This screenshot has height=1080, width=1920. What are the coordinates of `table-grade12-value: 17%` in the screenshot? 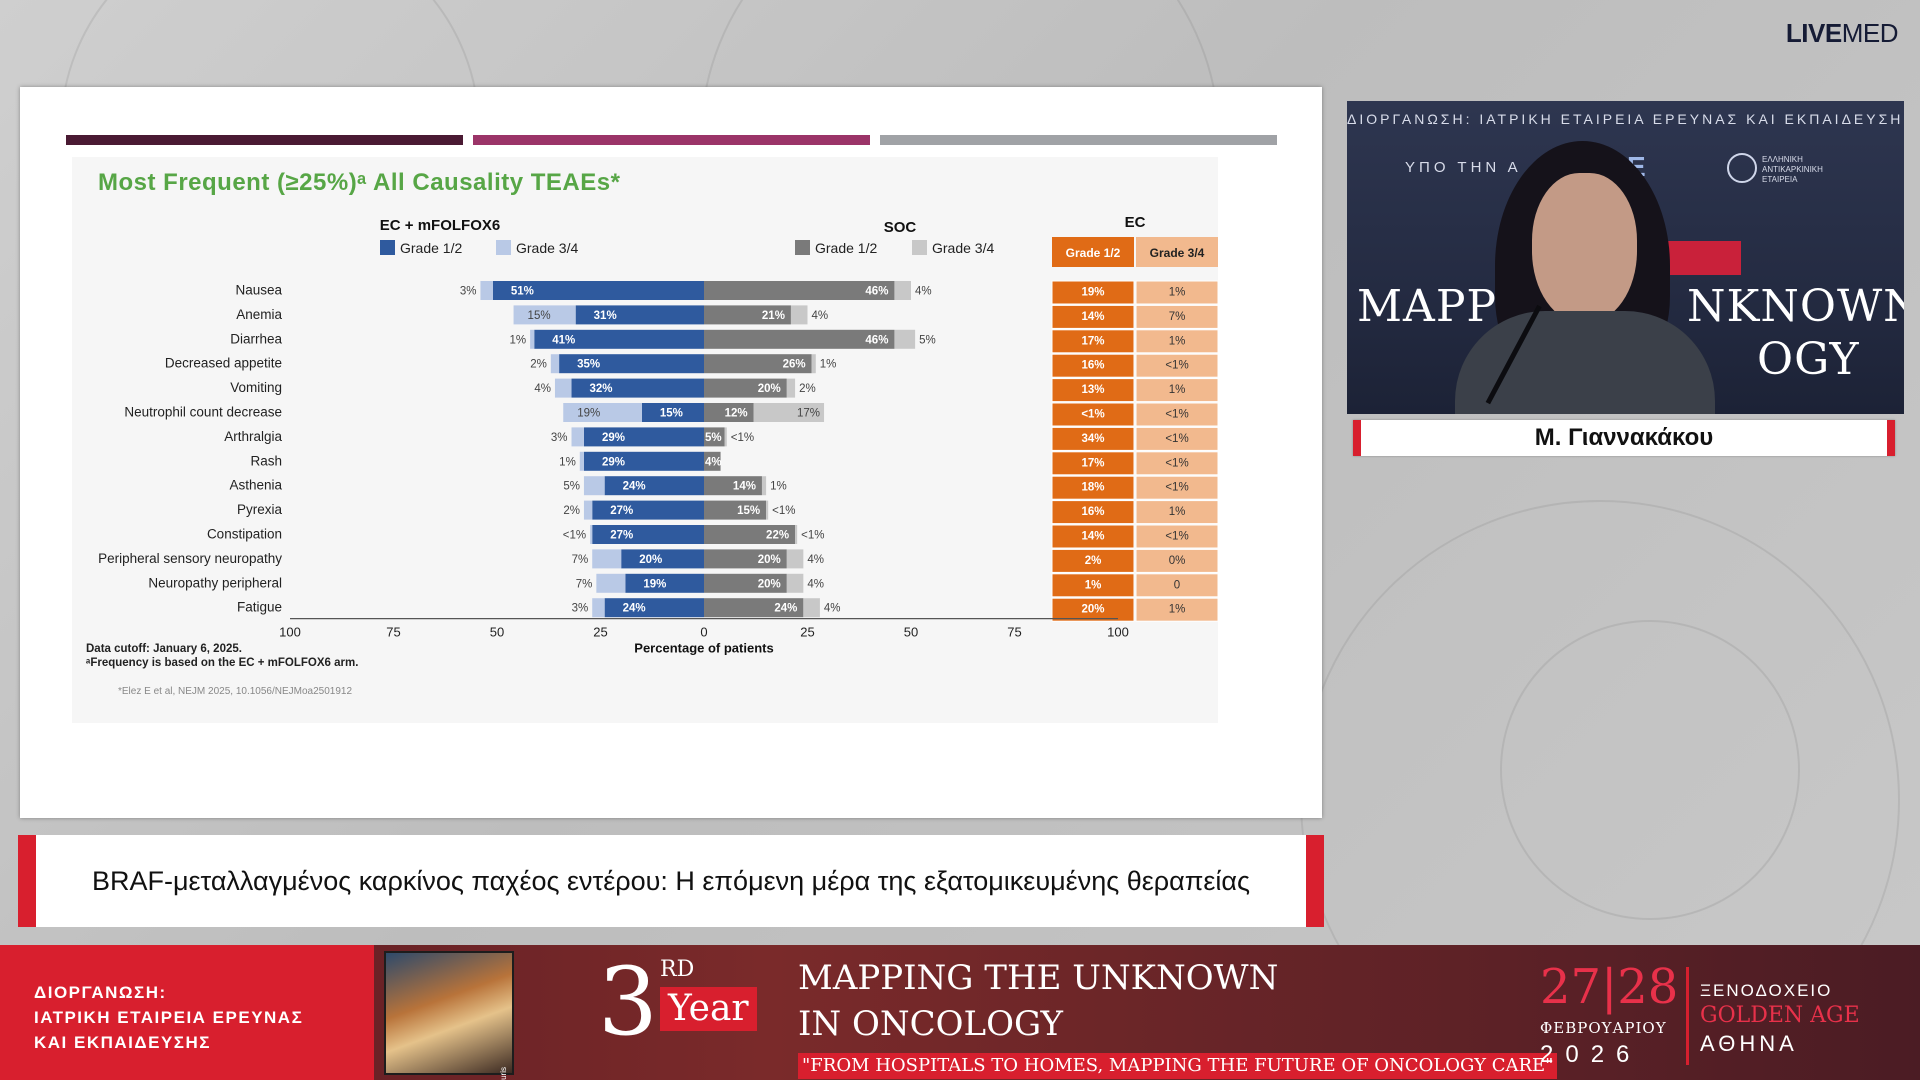 It's located at (1092, 463).